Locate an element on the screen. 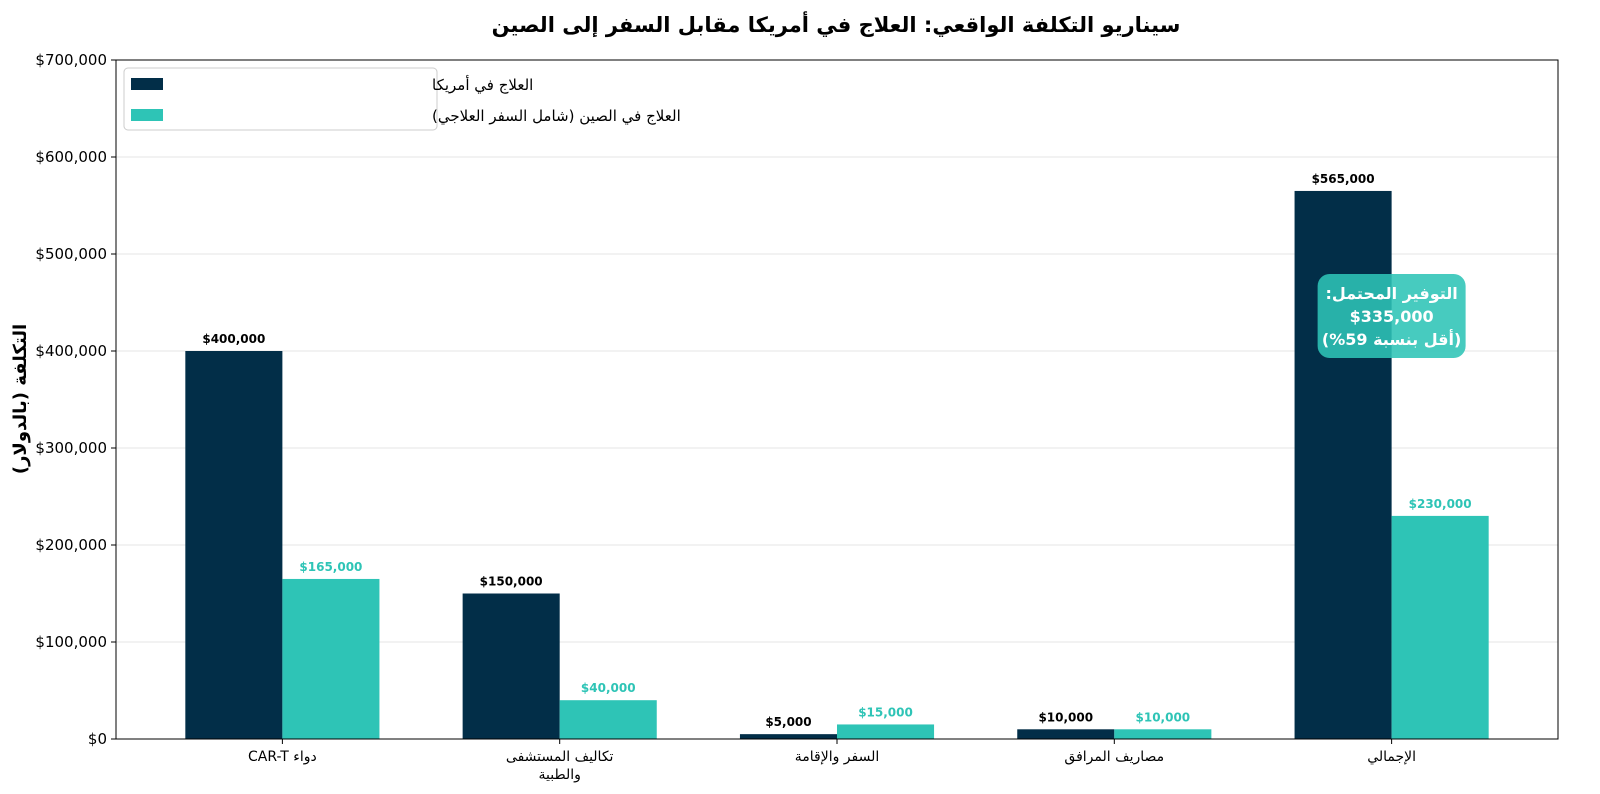  y-tick-label: $400,000 is located at coordinates (71, 351).